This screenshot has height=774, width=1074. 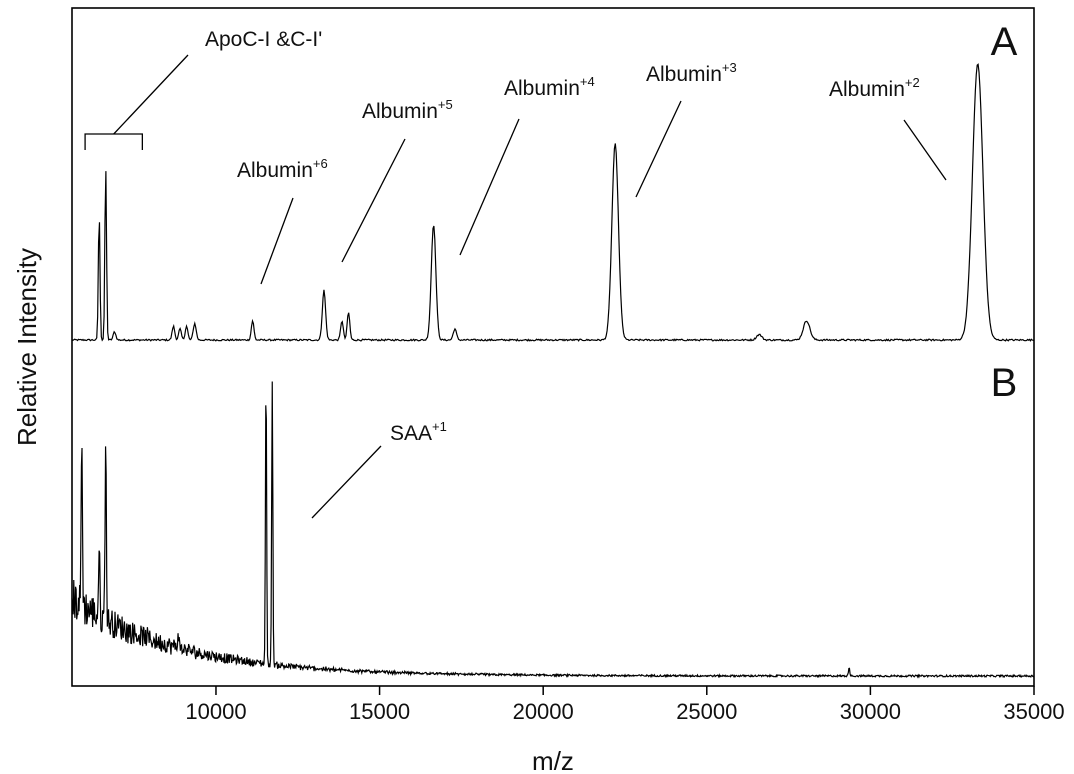 What do you see at coordinates (553, 760) in the screenshot?
I see `x-axis-title: m/z` at bounding box center [553, 760].